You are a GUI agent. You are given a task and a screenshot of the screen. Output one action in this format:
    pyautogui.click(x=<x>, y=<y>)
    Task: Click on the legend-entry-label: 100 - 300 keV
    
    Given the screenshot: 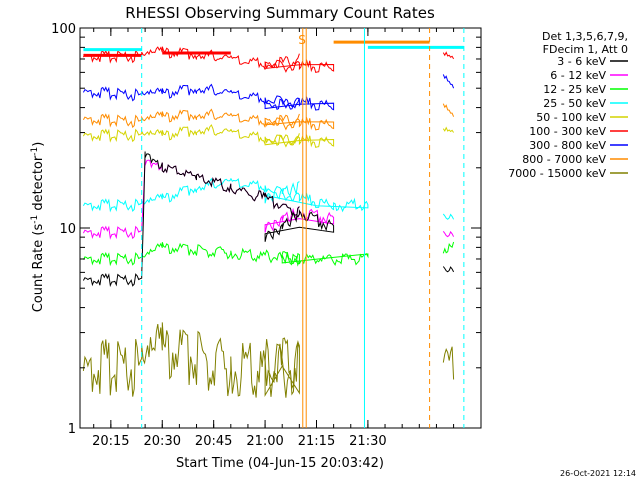 What is the action you would take?
    pyautogui.click(x=567, y=131)
    